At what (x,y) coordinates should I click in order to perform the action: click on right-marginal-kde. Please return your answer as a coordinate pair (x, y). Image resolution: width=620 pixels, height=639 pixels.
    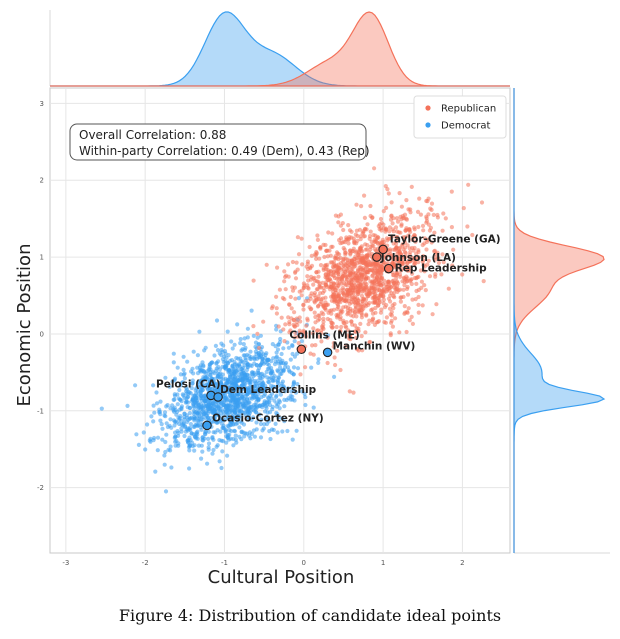
    Looking at the image, I should click on (561, 321).